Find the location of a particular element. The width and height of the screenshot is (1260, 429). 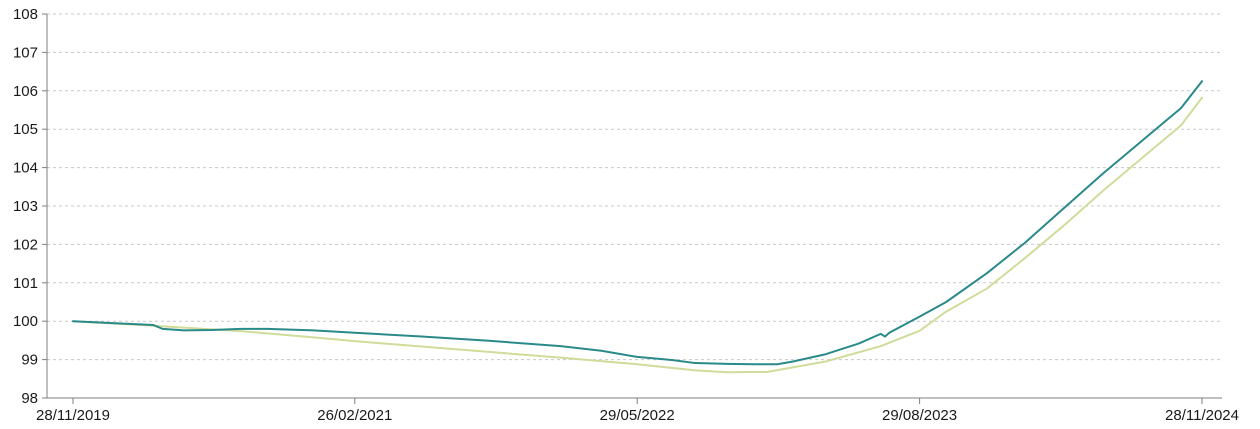

y-tick-label: 107 is located at coordinates (25, 52).